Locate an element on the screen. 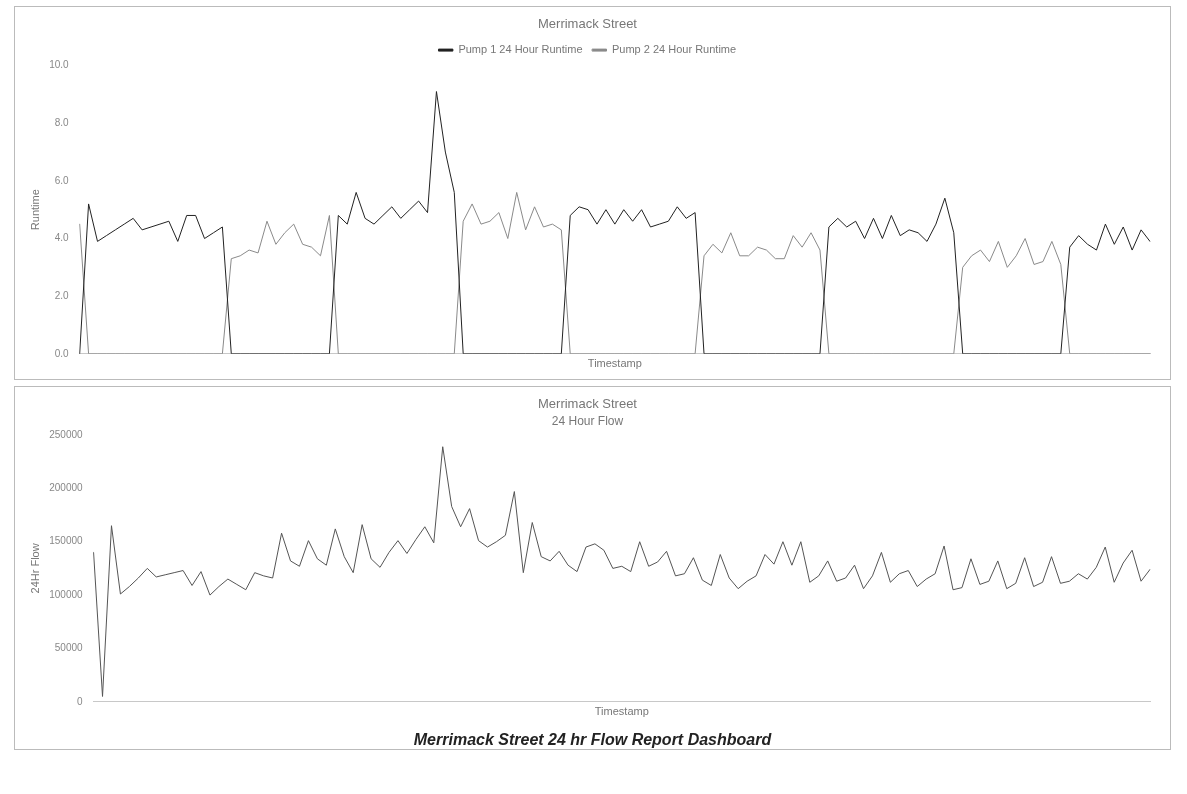 The image size is (1187, 794). y-tick-label: 100000 is located at coordinates (66, 594).